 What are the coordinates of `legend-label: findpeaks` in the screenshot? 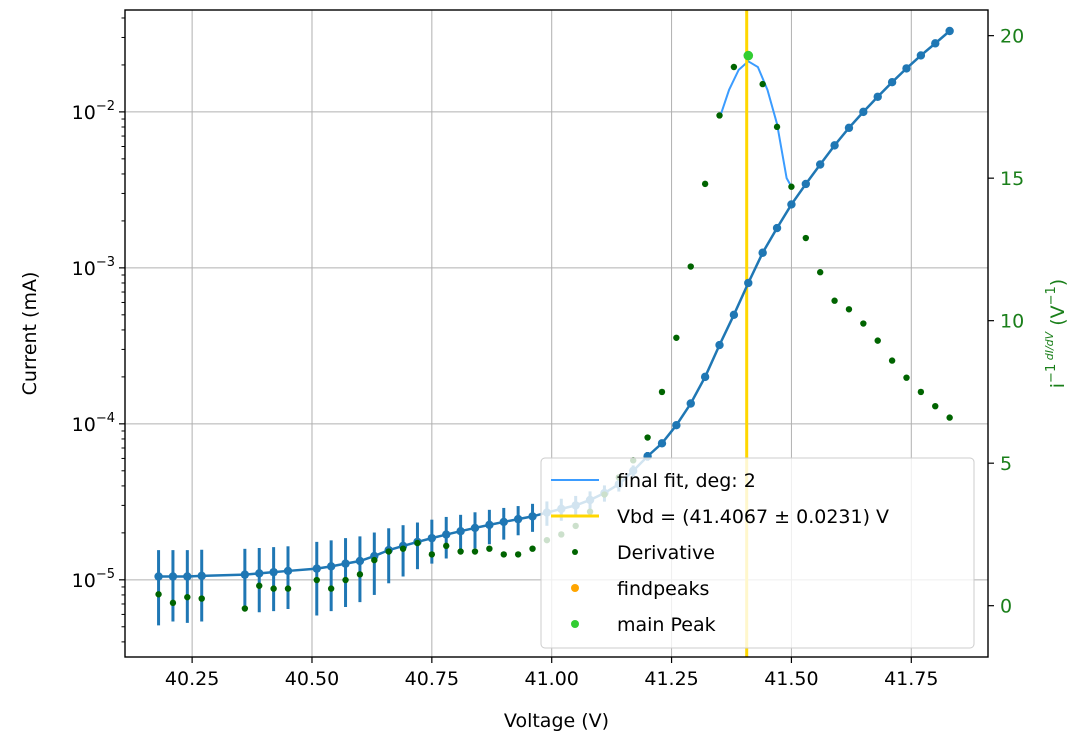 It's located at (663, 589).